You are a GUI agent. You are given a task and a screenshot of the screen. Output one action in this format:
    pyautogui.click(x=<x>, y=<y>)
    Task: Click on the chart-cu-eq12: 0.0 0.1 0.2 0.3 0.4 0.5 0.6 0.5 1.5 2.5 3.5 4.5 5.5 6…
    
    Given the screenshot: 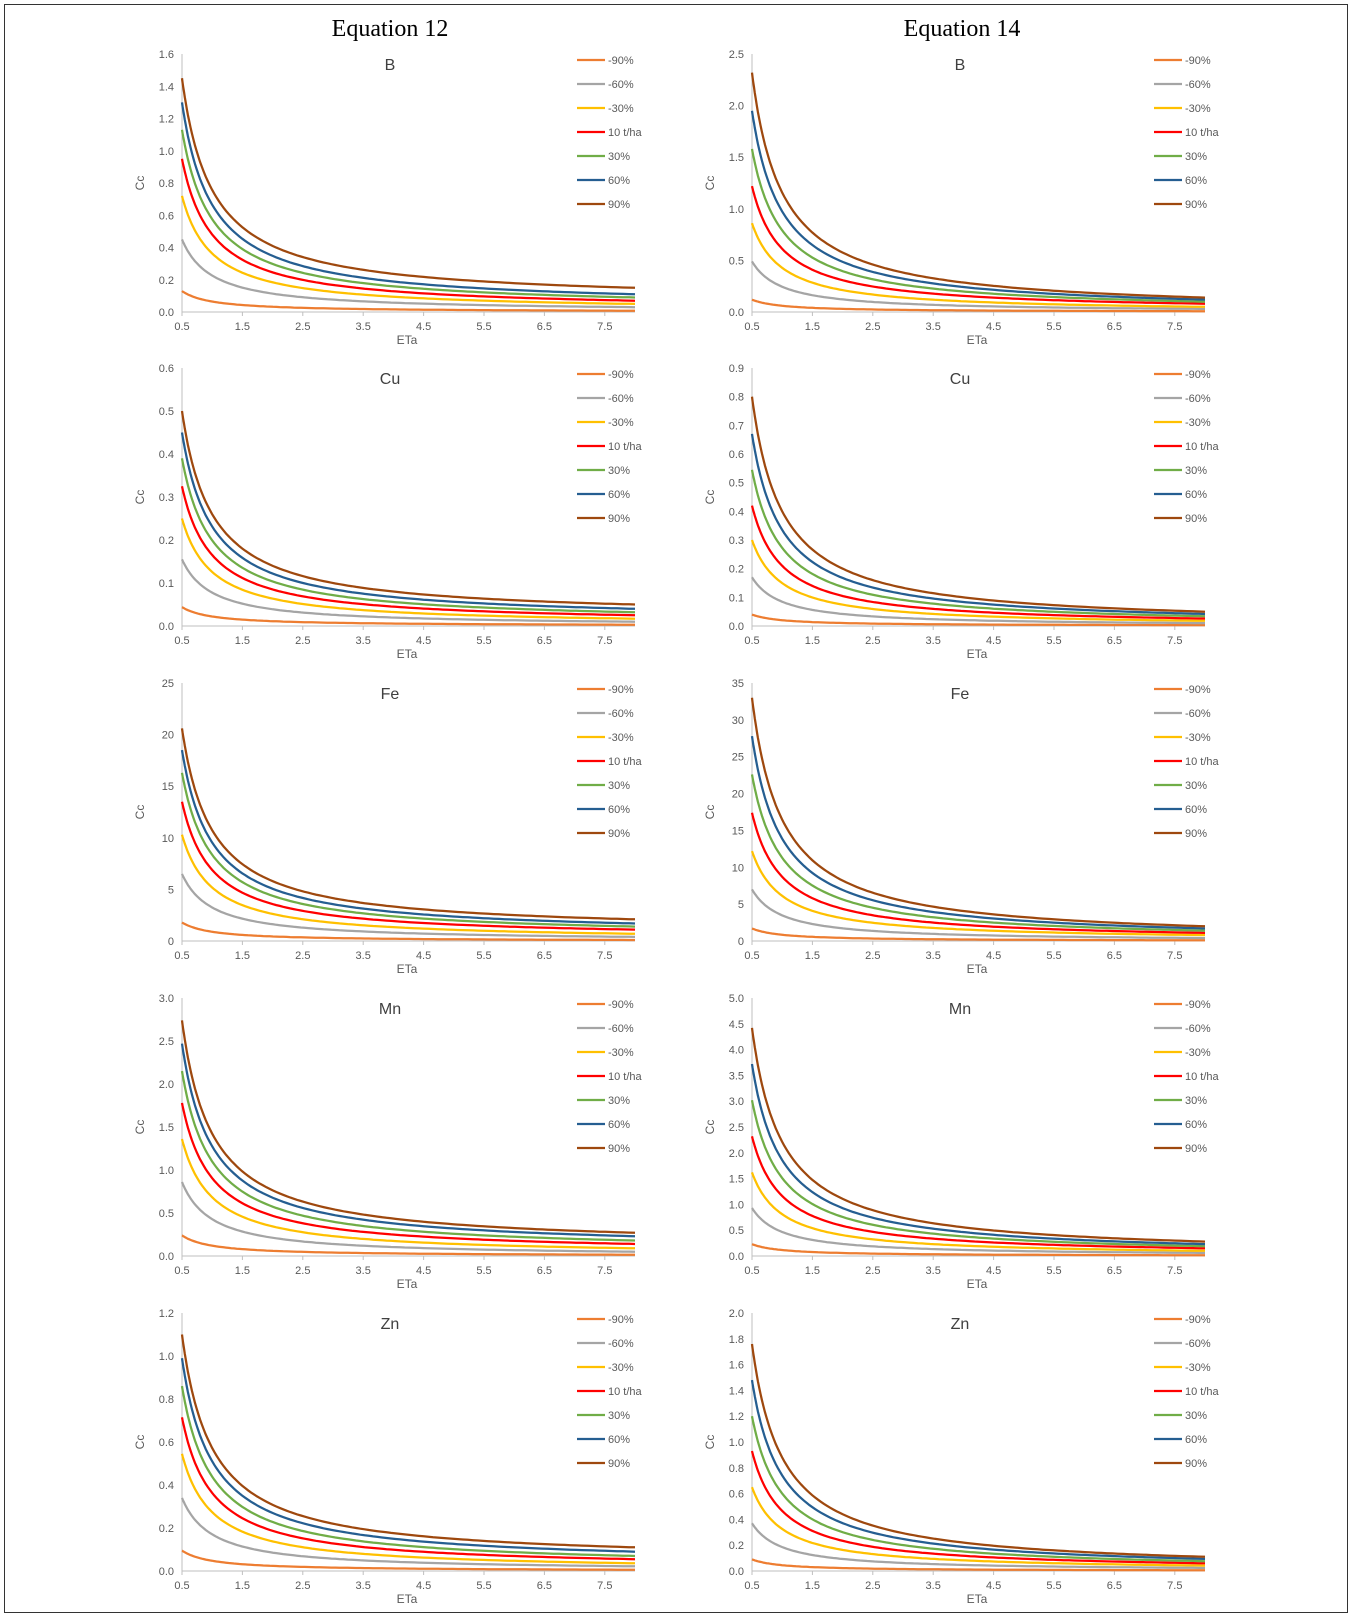 What is the action you would take?
    pyautogui.click(x=388, y=512)
    